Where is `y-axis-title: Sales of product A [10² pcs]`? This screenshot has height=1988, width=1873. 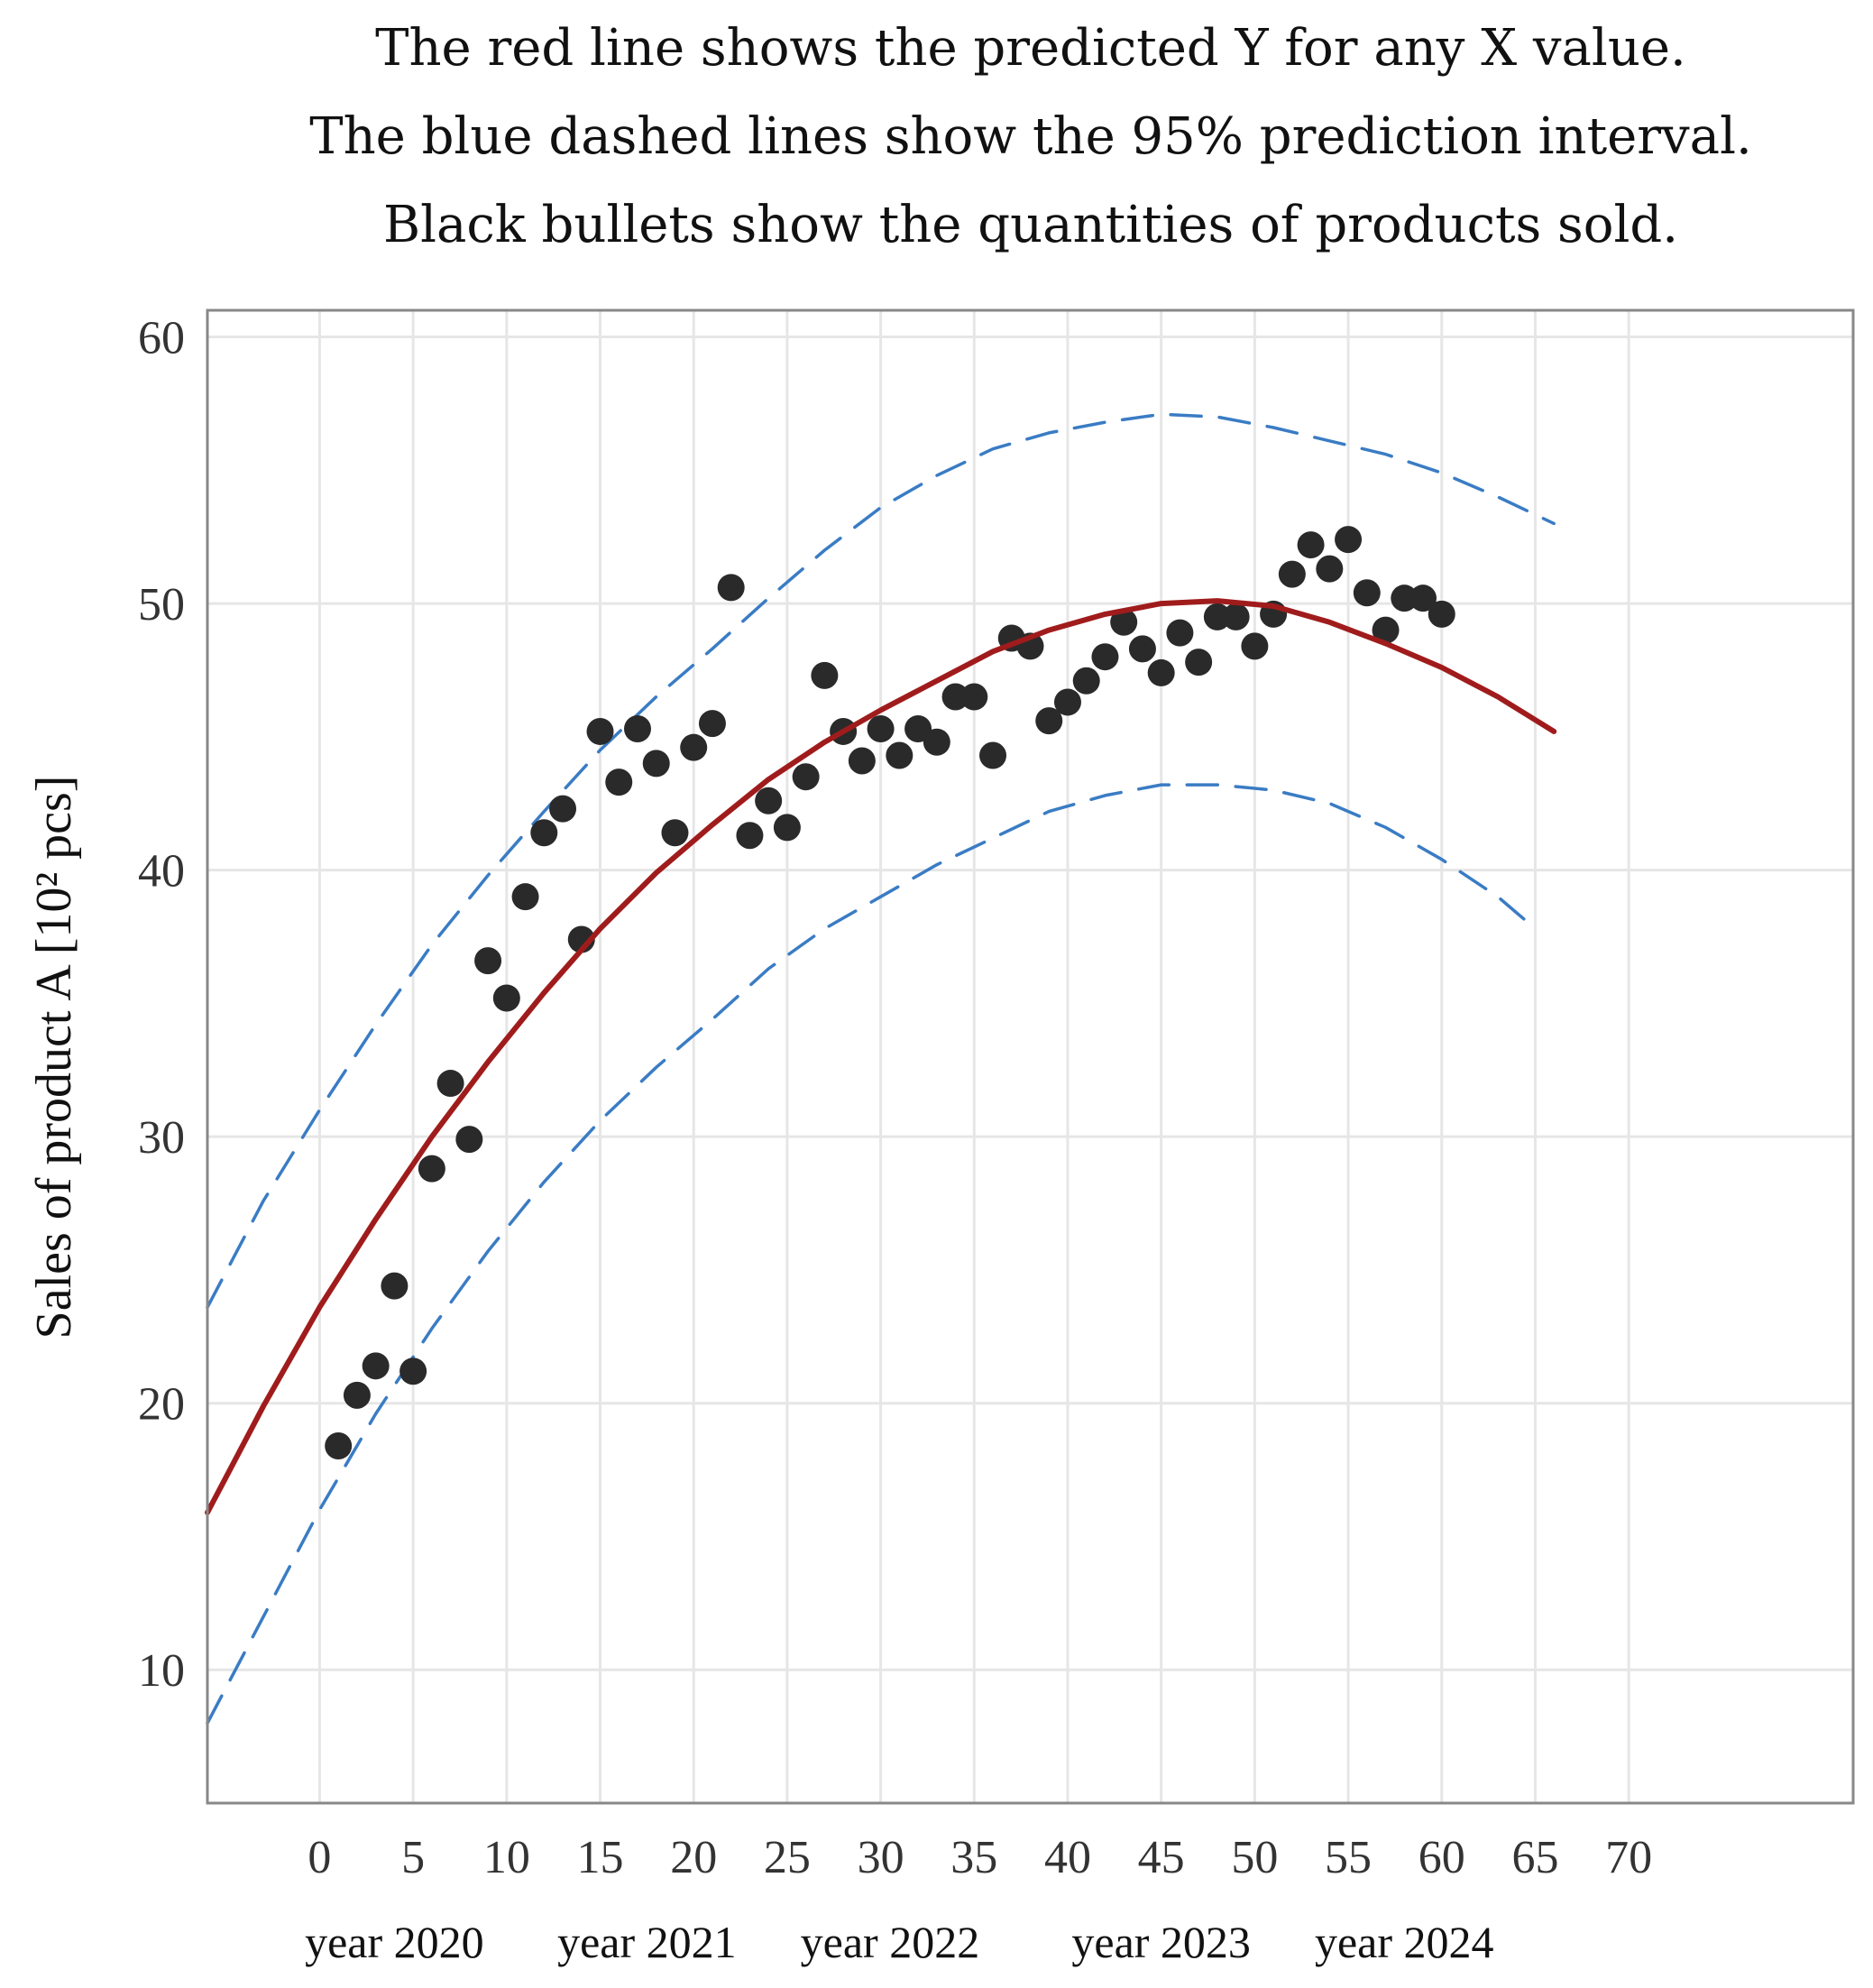 y-axis-title: Sales of product A [10² pcs] is located at coordinates (54, 1057).